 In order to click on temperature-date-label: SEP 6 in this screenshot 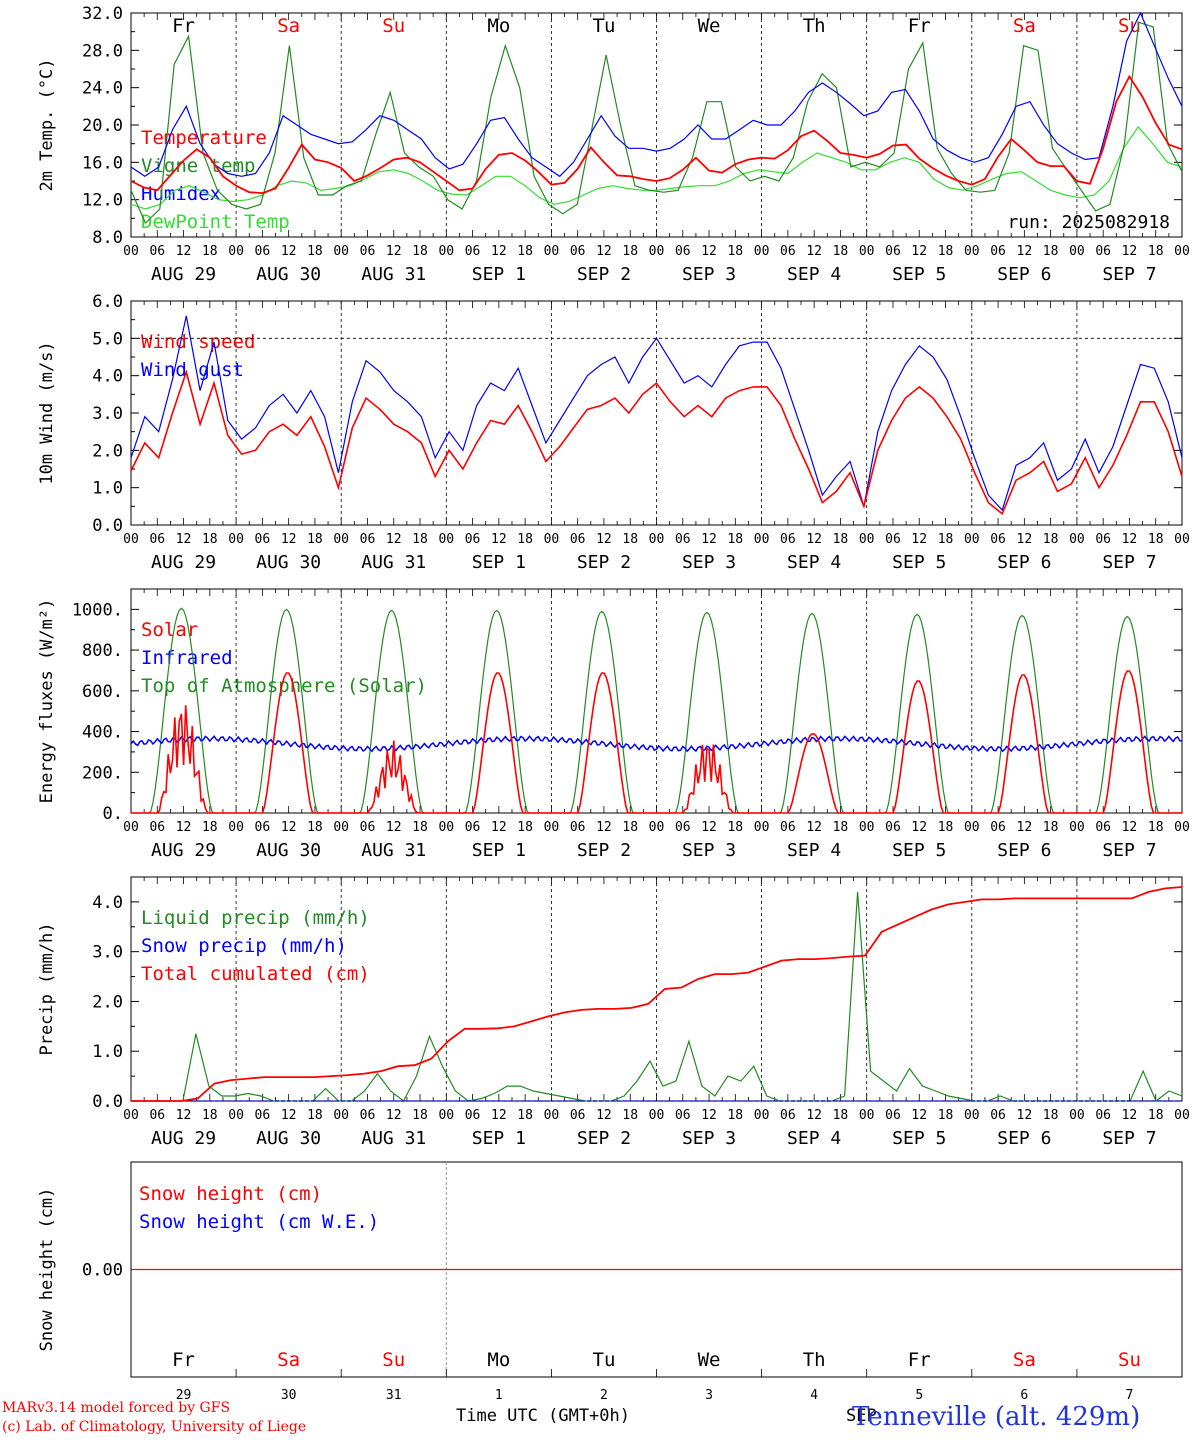, I will do `click(1024, 274)`.